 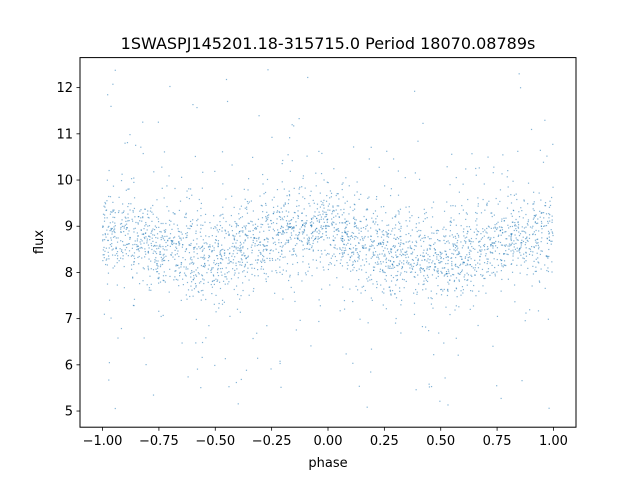 I want to click on y-tick-label: 11, so click(x=64, y=134).